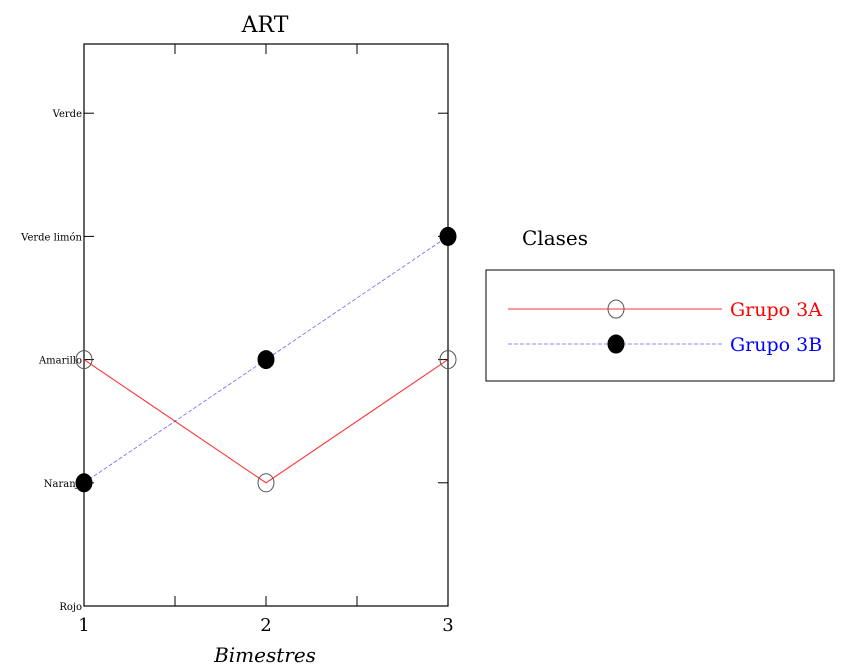  What do you see at coordinates (67, 114) in the screenshot?
I see `y-tick-label: Verde` at bounding box center [67, 114].